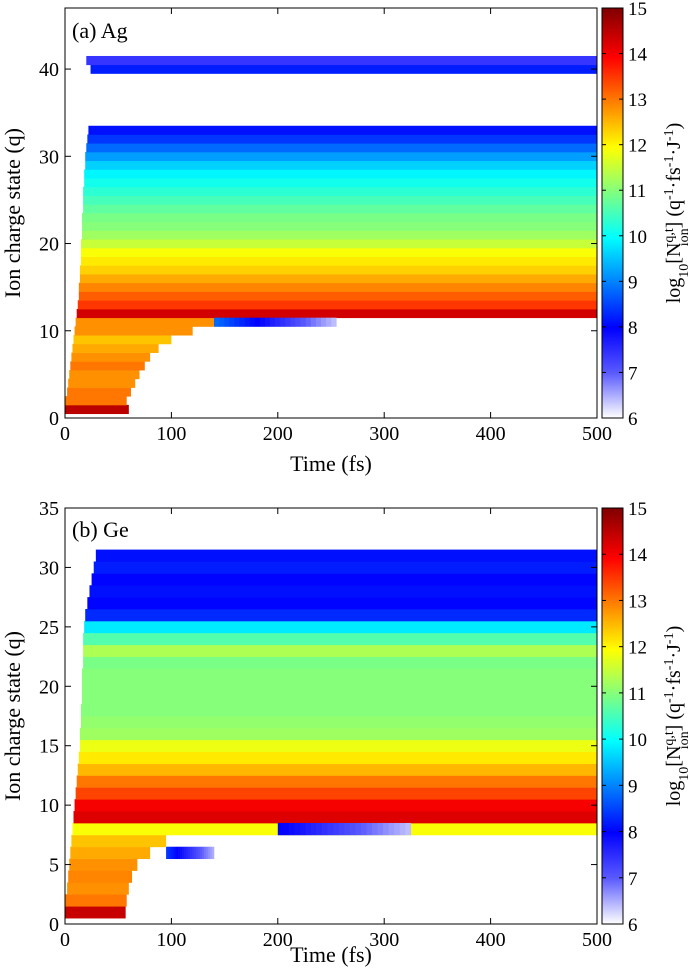  What do you see at coordinates (674, 214) in the screenshot?
I see `cb-a-unit: ] (q` at bounding box center [674, 214].